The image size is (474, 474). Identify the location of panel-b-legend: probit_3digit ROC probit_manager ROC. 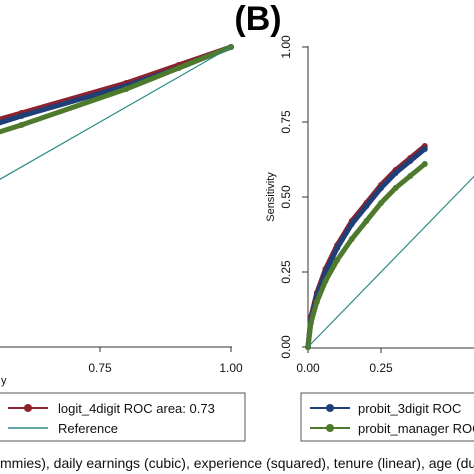
(387, 417).